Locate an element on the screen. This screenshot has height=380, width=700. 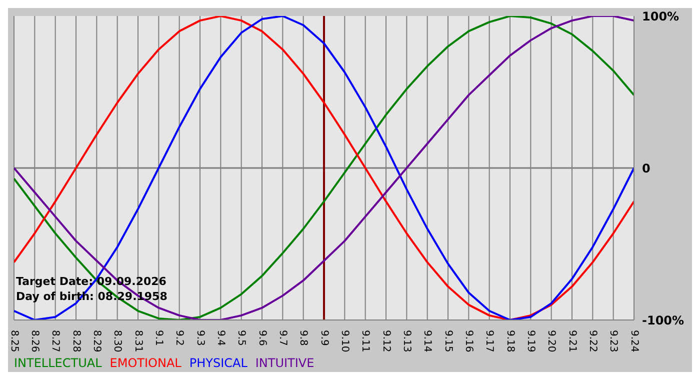
x-tick-label: 8.31 is located at coordinates (138, 341).